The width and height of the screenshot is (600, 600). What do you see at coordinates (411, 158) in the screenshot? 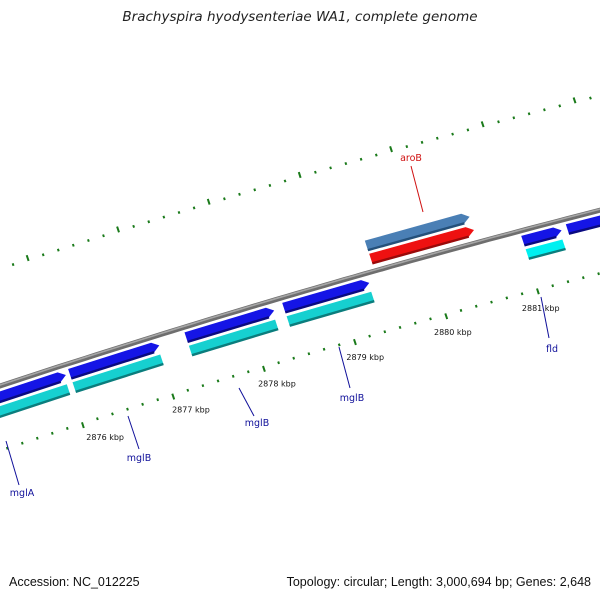
I see `gene-label-arob: aroB` at bounding box center [411, 158].